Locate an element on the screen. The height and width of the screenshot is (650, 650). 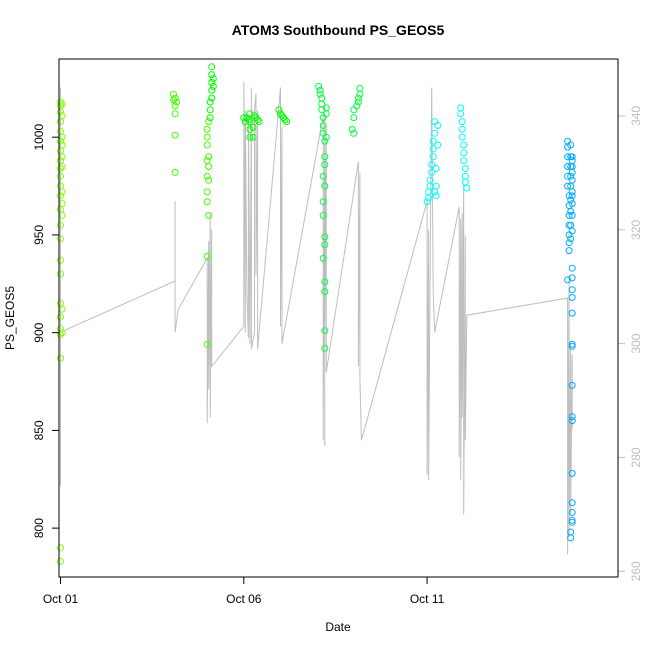
x-axis-label: Date is located at coordinates (338, 627).